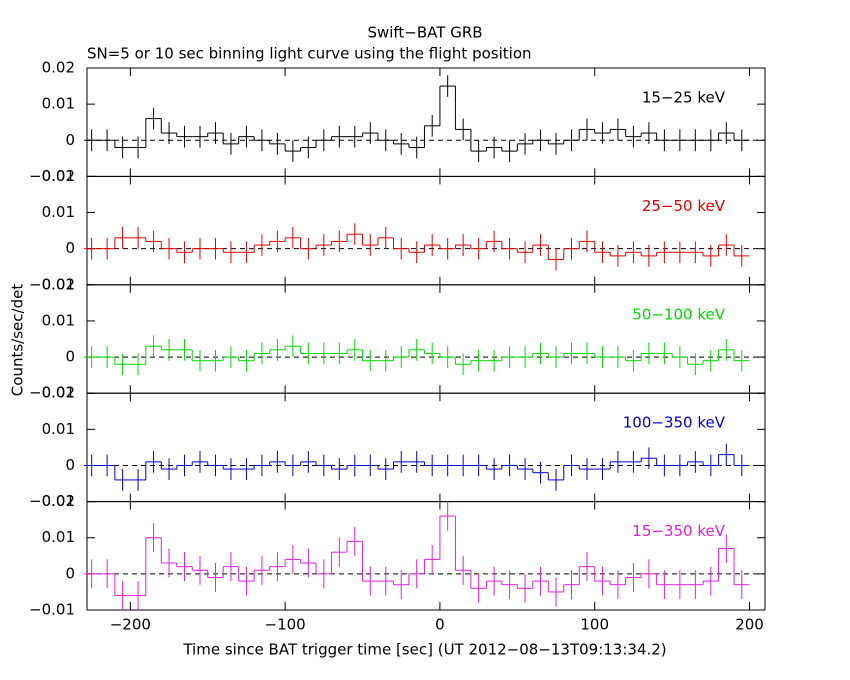 The height and width of the screenshot is (680, 850). I want to click on x-tick-label: 100, so click(594, 625).